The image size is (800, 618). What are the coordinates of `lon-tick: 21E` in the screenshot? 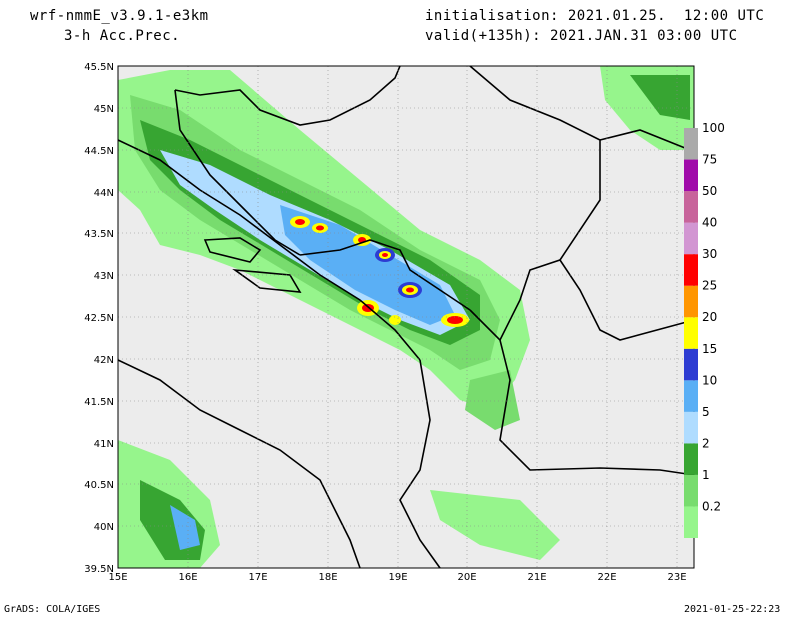 It's located at (536, 577).